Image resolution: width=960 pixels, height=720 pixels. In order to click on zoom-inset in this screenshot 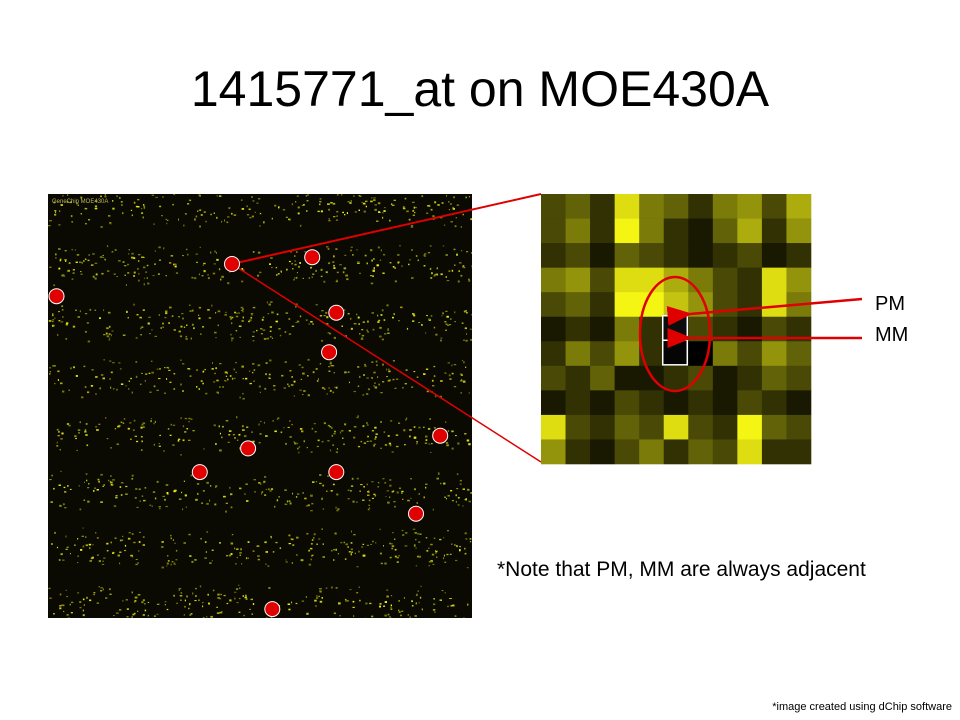, I will do `click(676, 329)`.